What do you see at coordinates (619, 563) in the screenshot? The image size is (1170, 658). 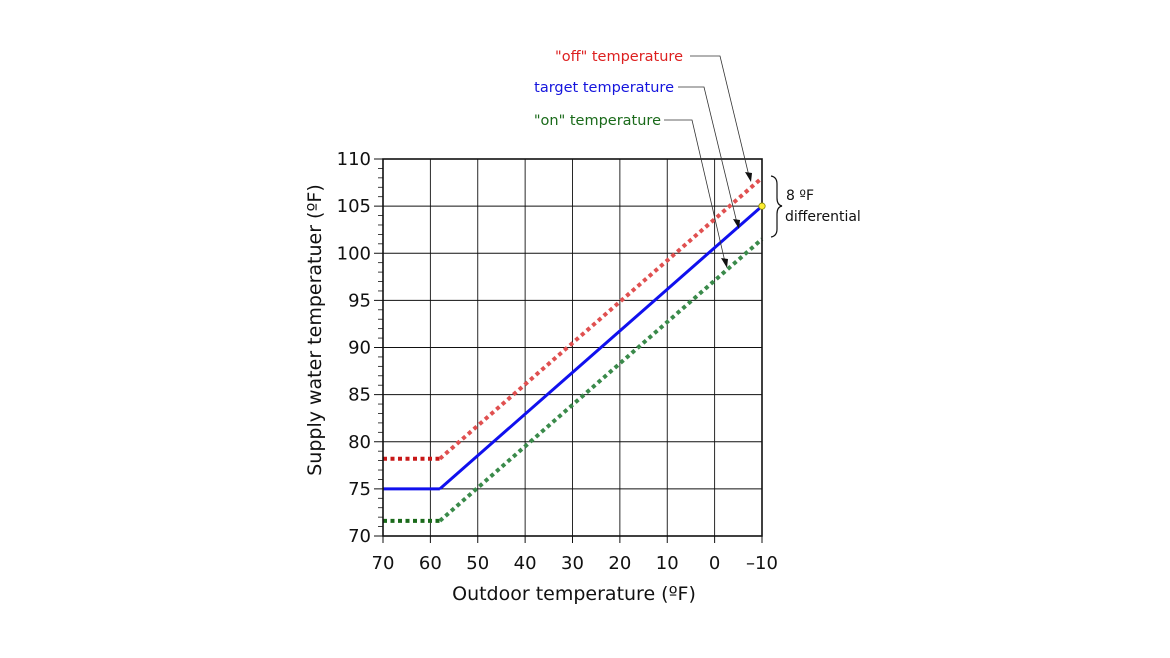 I see `x-tick-label: 20` at bounding box center [619, 563].